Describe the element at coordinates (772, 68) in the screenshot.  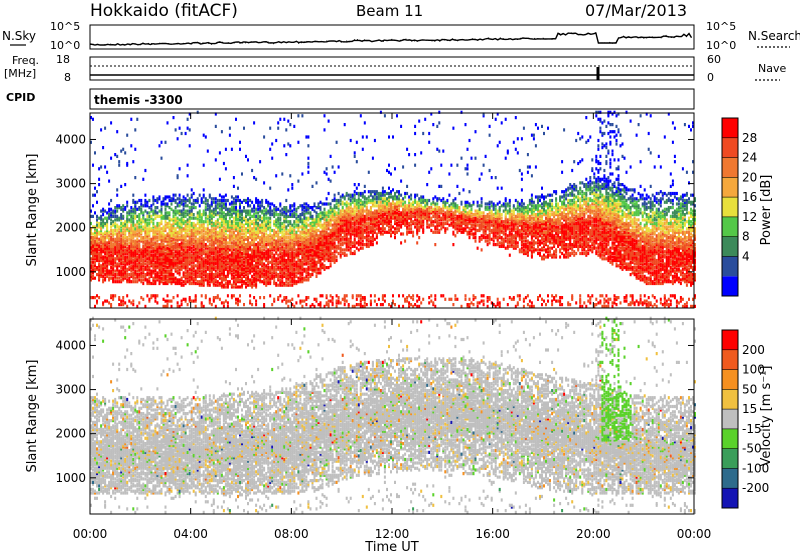
I see `nave-label: Nave` at that location.